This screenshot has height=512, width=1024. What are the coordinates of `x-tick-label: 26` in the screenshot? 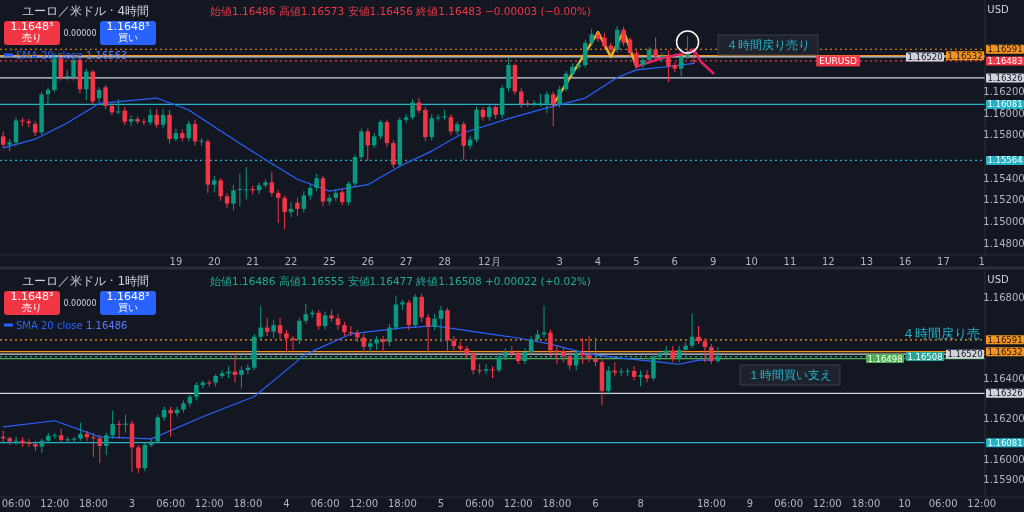 It's located at (368, 261).